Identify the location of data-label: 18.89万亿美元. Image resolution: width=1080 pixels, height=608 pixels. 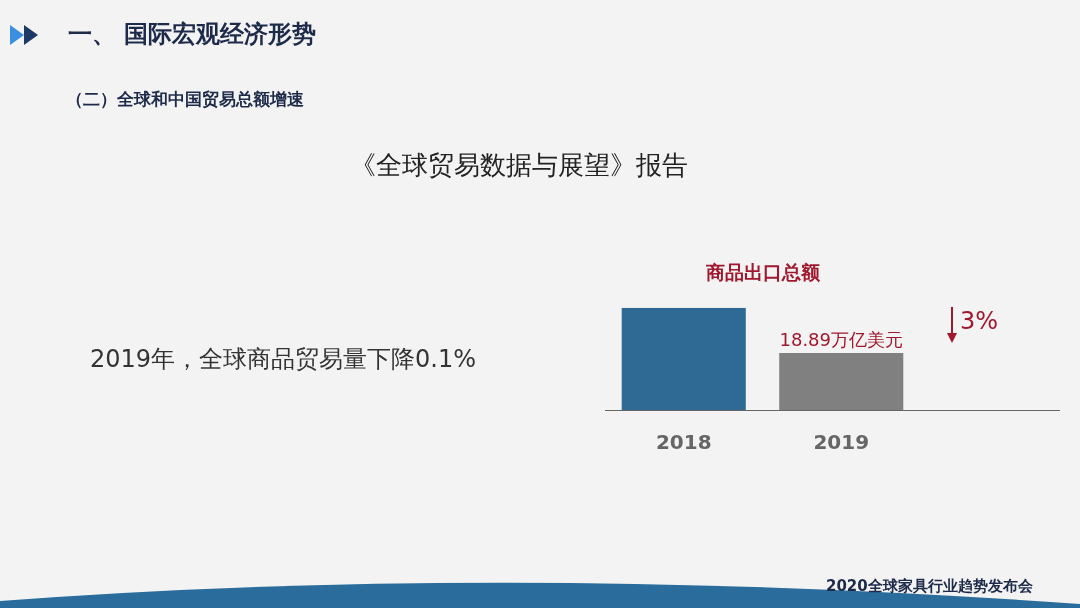
(841, 339).